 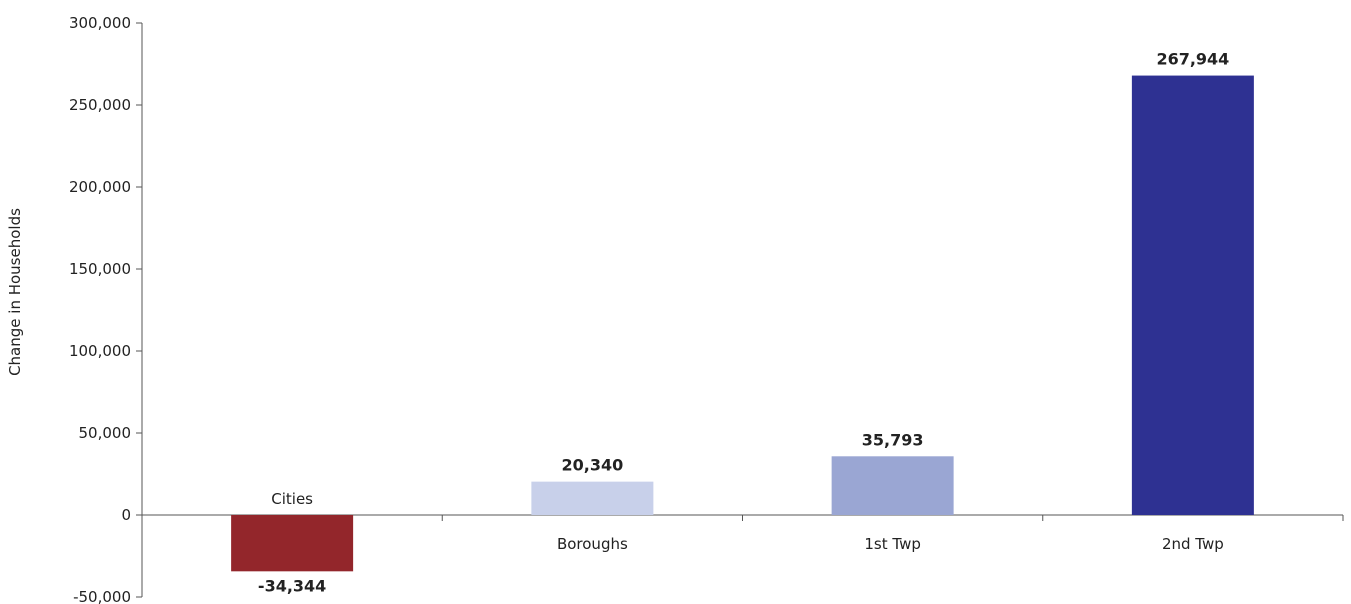 What do you see at coordinates (100, 23) in the screenshot?
I see `y-tick-label: 300,000` at bounding box center [100, 23].